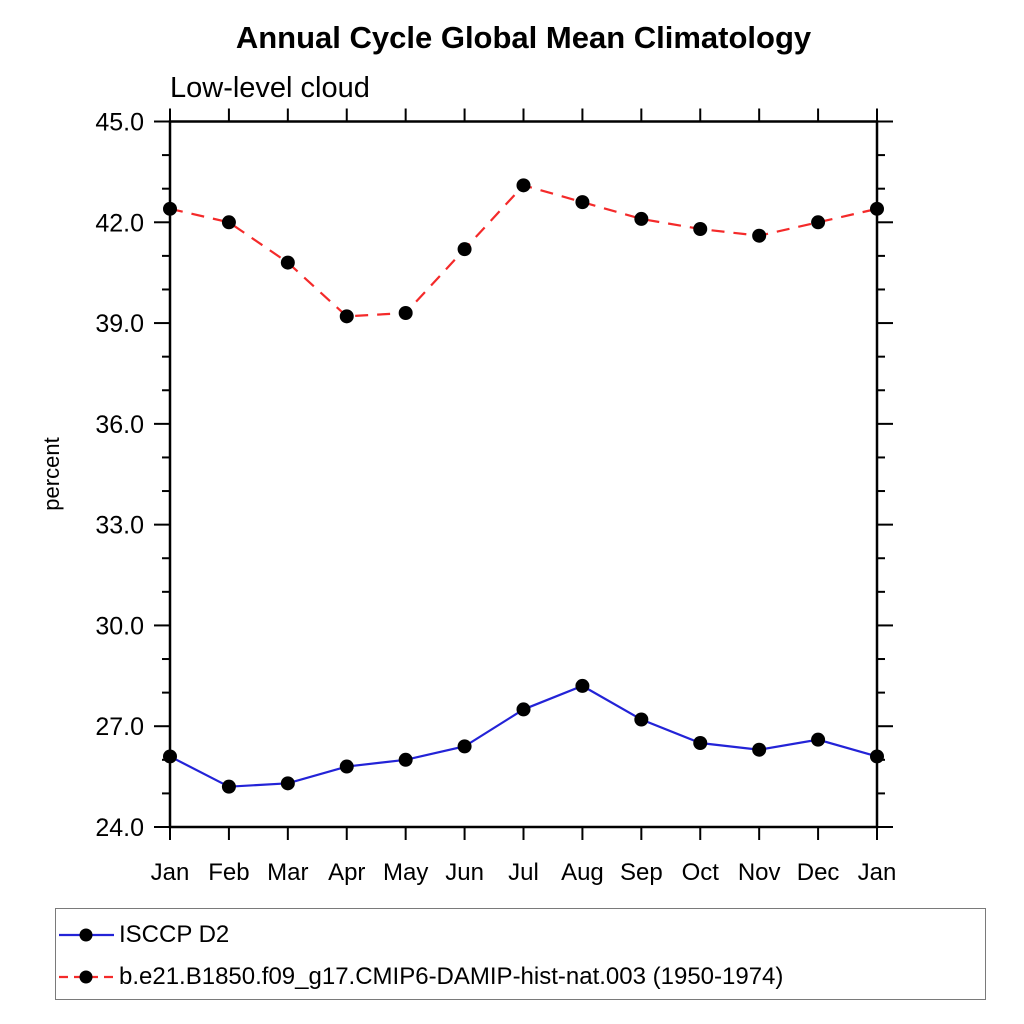 Image resolution: width=1024 pixels, height=1024 pixels. What do you see at coordinates (270, 88) in the screenshot?
I see `chart-subtitle: Low-level cloud` at bounding box center [270, 88].